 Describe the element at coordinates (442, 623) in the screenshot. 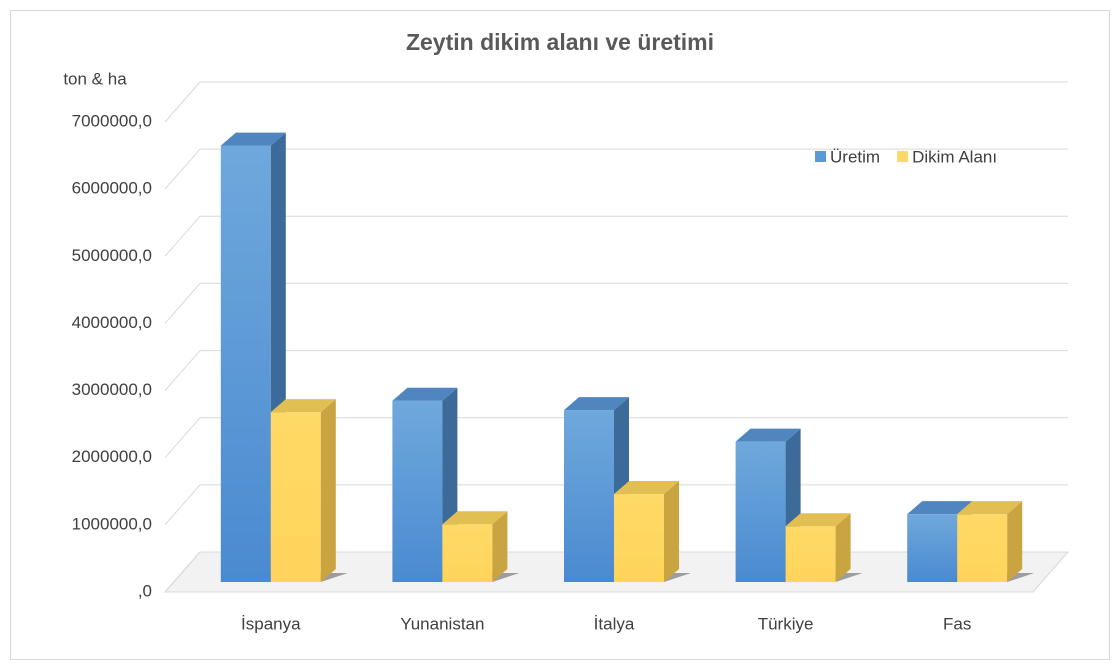

I see `x-tick-label: Yunanistan` at that location.